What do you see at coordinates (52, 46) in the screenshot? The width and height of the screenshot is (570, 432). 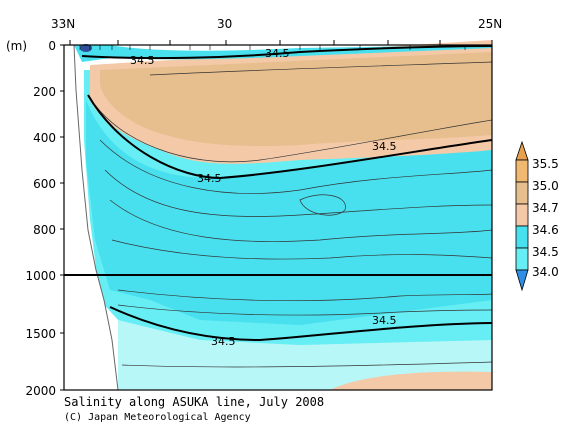 I see `y-tick-label: 0` at bounding box center [52, 46].